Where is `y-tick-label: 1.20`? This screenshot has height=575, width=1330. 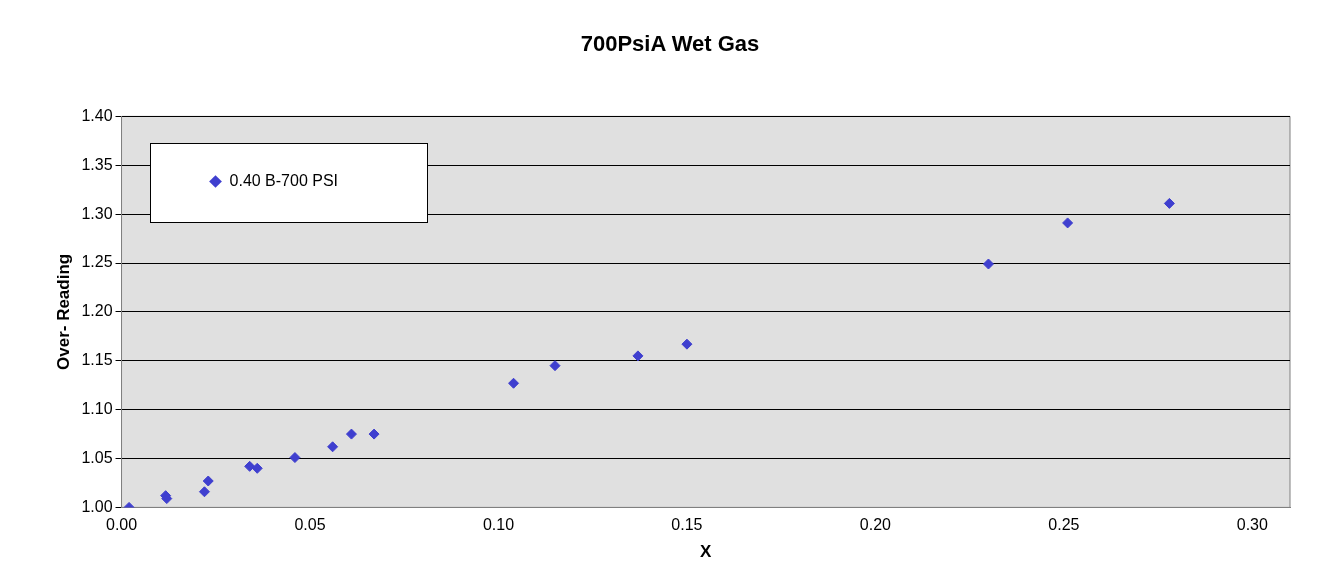 y-tick-label: 1.20 is located at coordinates (97, 311).